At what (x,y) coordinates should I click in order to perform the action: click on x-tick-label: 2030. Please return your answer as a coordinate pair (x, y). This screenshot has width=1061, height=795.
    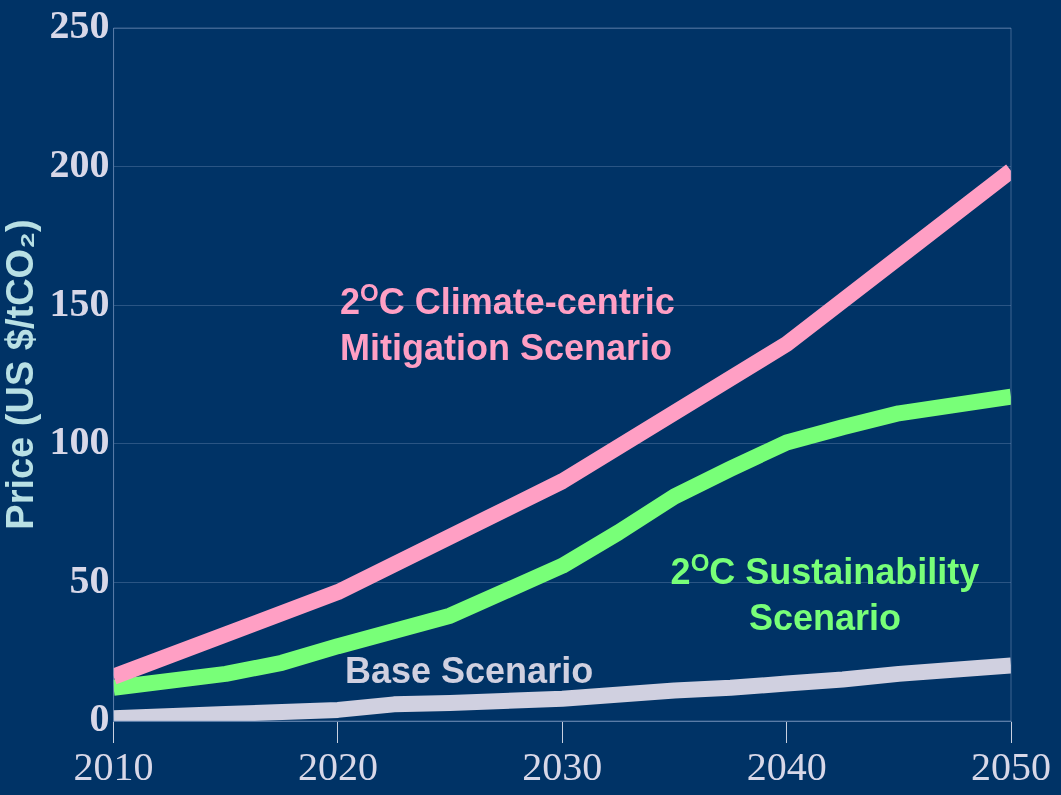
    Looking at the image, I should click on (562, 766).